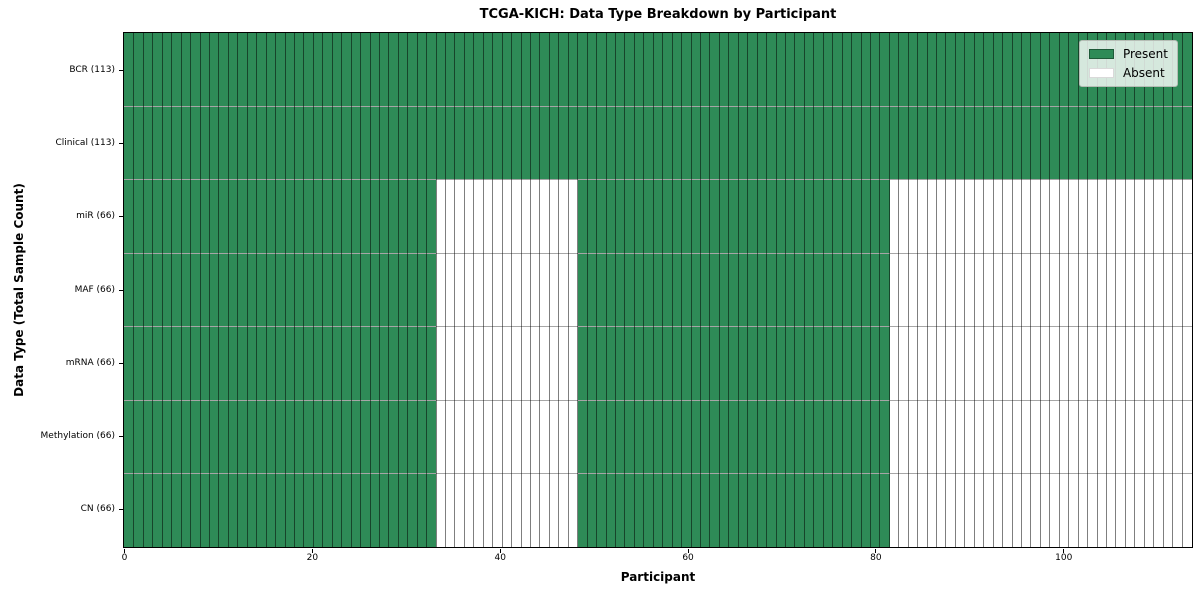 The width and height of the screenshot is (1200, 600). I want to click on y-tick-label: miR (66), so click(95, 216).